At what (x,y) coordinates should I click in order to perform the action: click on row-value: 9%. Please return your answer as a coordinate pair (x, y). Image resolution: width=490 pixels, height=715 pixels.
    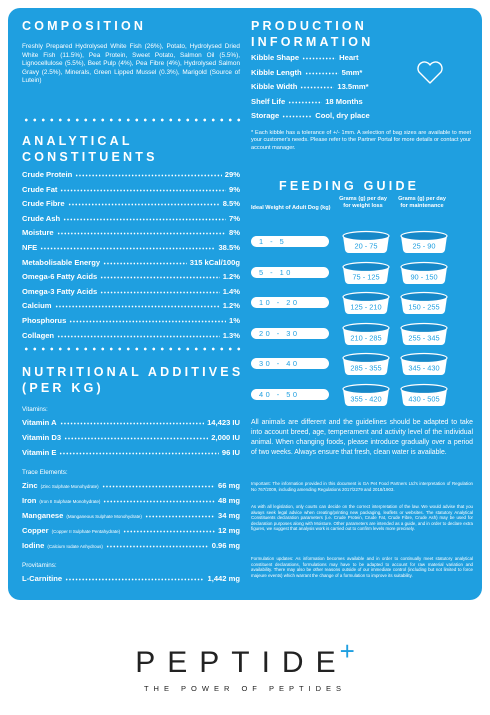
    Looking at the image, I should click on (234, 189).